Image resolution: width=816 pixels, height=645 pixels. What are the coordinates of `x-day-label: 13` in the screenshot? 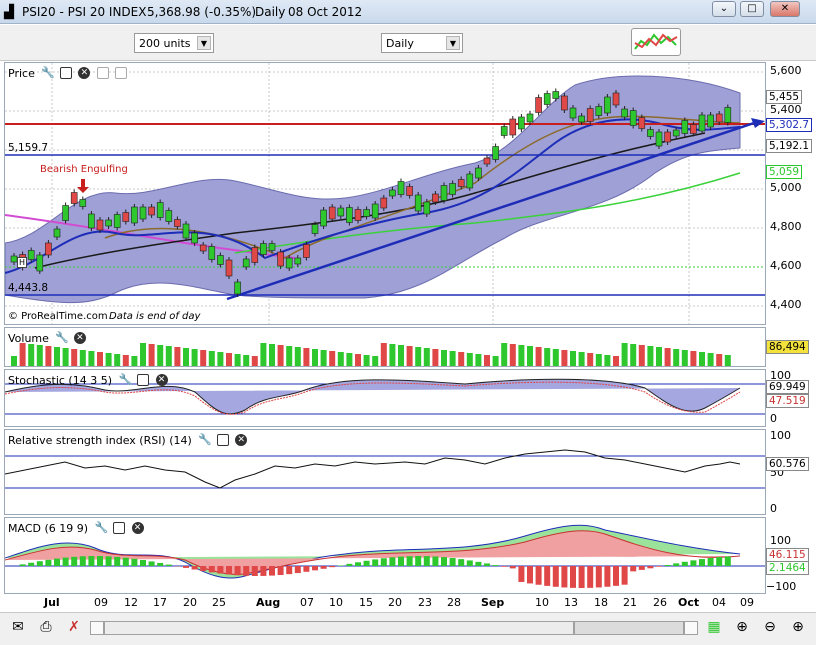 It's located at (571, 602).